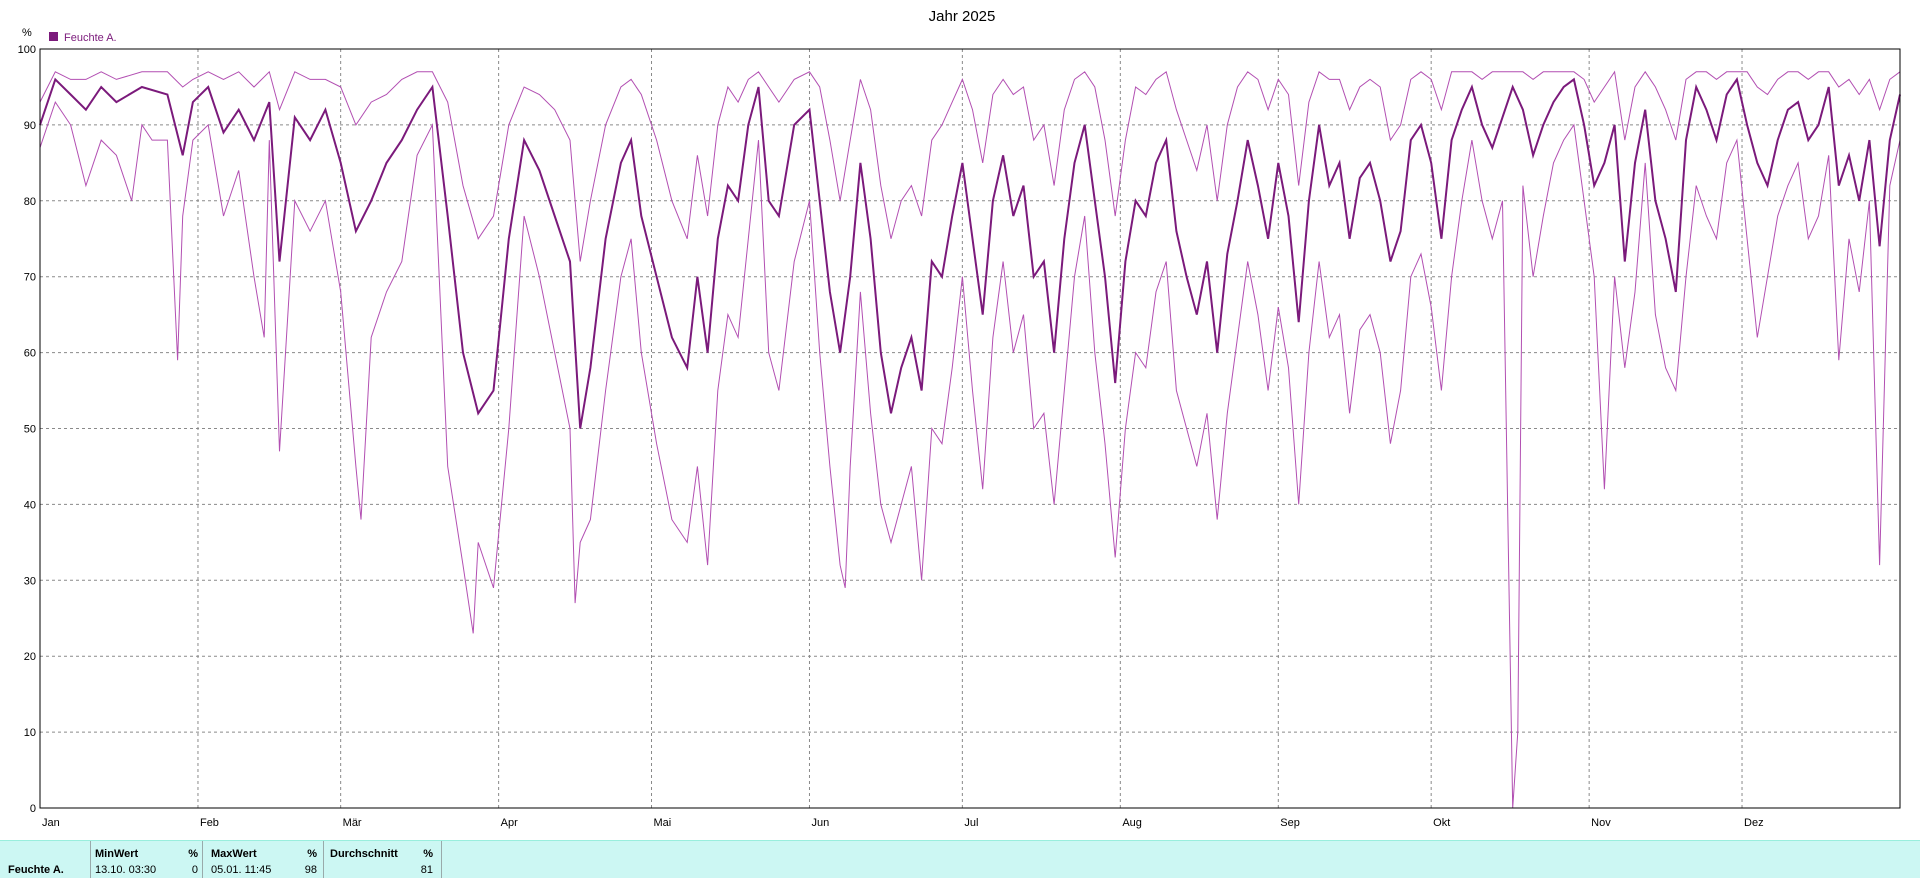 The width and height of the screenshot is (1920, 878). What do you see at coordinates (263, 859) in the screenshot?
I see `stats-max-cell: MaxWert % 05.01. 11:45 98` at bounding box center [263, 859].